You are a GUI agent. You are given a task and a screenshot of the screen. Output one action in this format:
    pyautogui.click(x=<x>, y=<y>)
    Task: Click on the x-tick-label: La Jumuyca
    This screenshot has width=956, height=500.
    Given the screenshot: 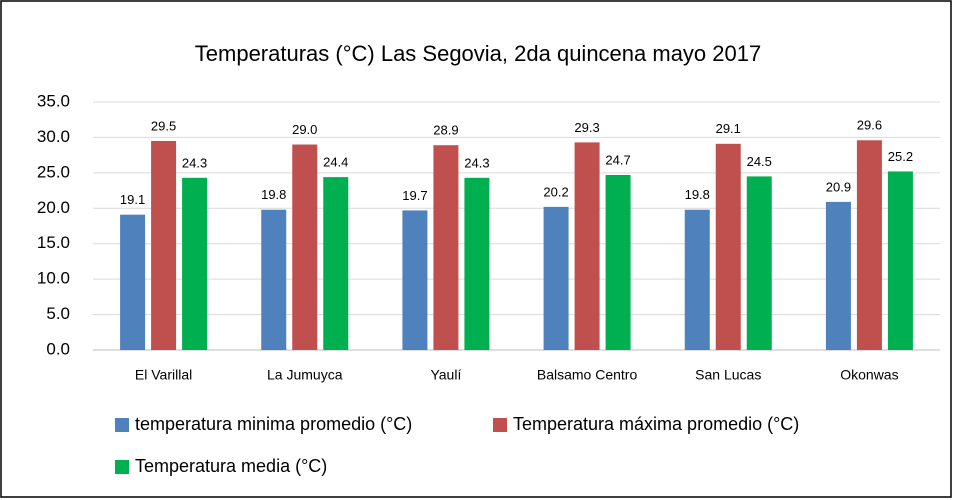 What is the action you would take?
    pyautogui.click(x=305, y=375)
    